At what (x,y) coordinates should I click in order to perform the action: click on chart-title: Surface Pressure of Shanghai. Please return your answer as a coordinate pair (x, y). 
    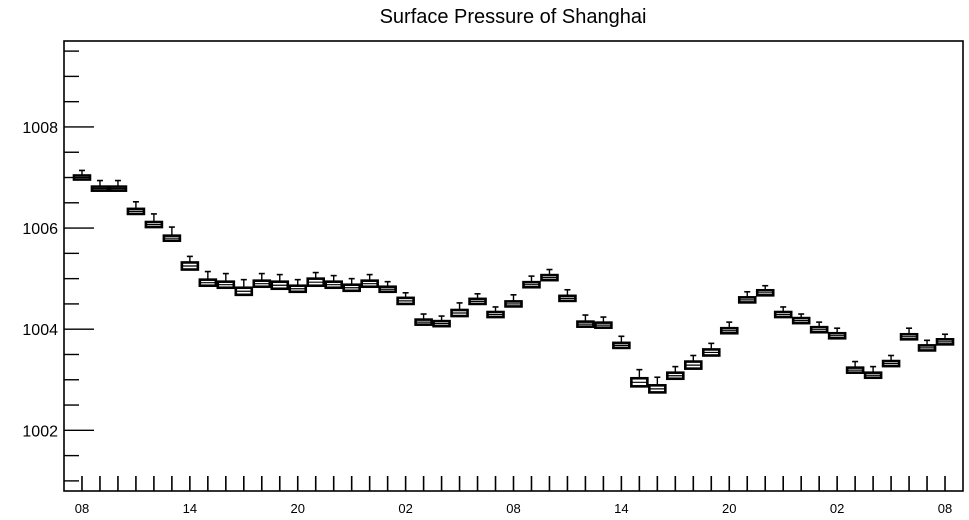
    Looking at the image, I should click on (513, 17).